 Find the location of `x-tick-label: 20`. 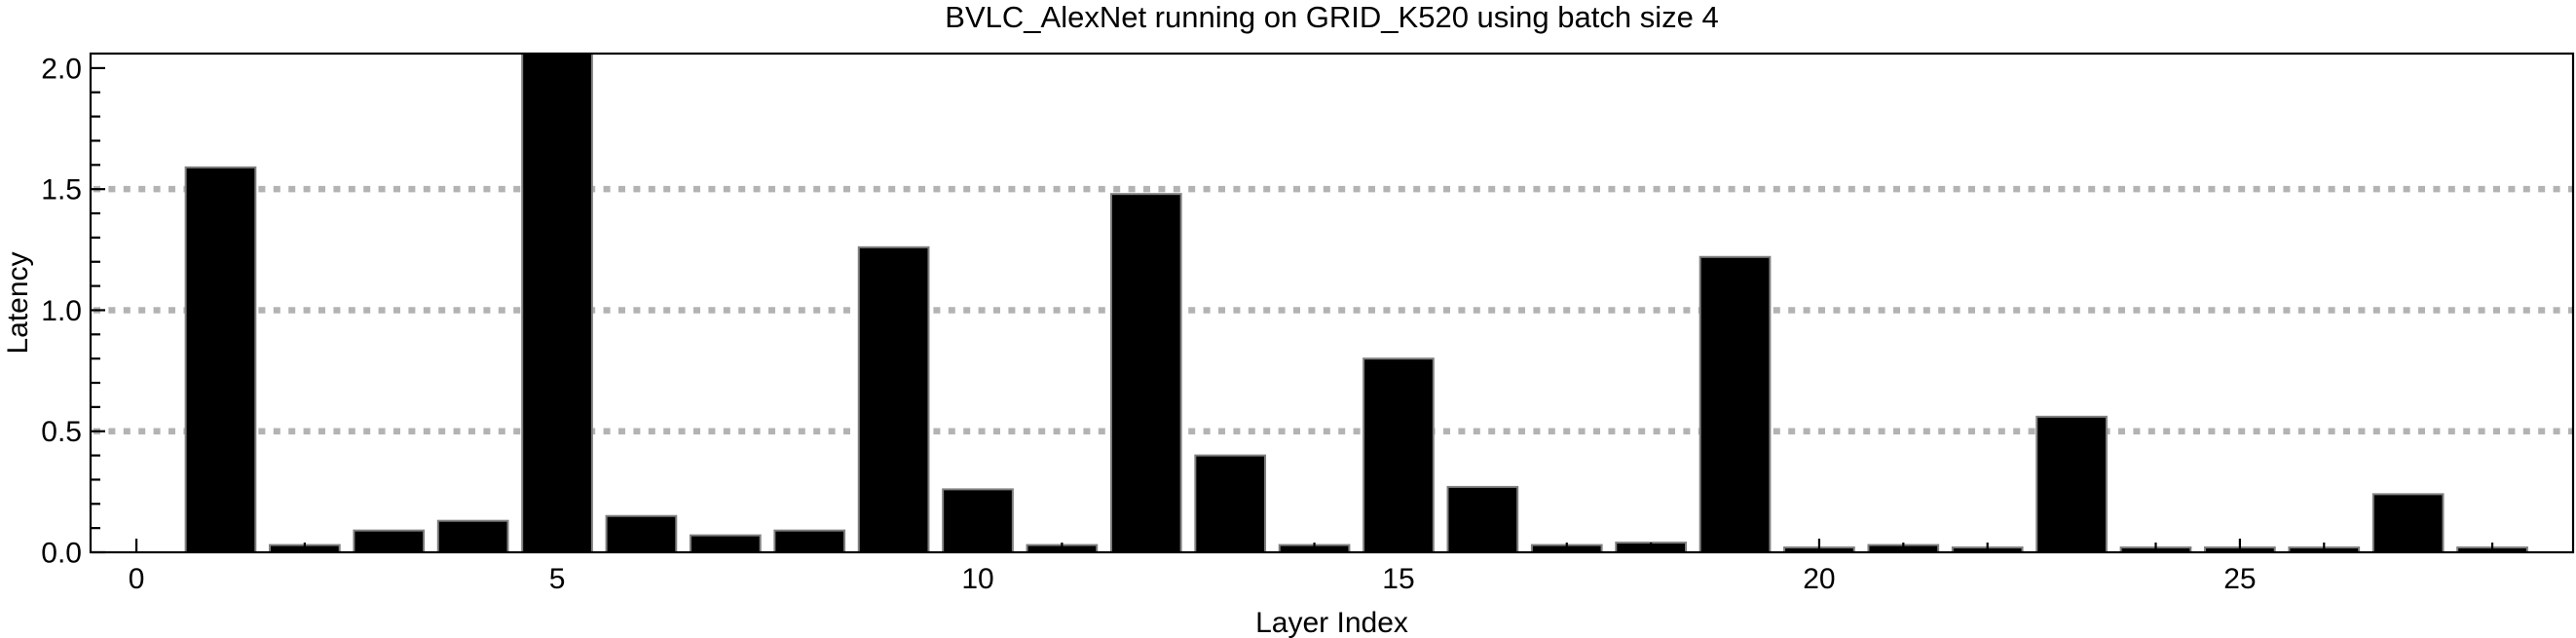

x-tick-label: 20 is located at coordinates (1819, 579).